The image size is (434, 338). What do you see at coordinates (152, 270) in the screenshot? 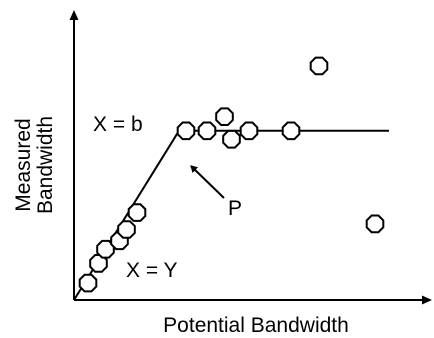
I see `annotation-x-eq-y: X = Y` at bounding box center [152, 270].